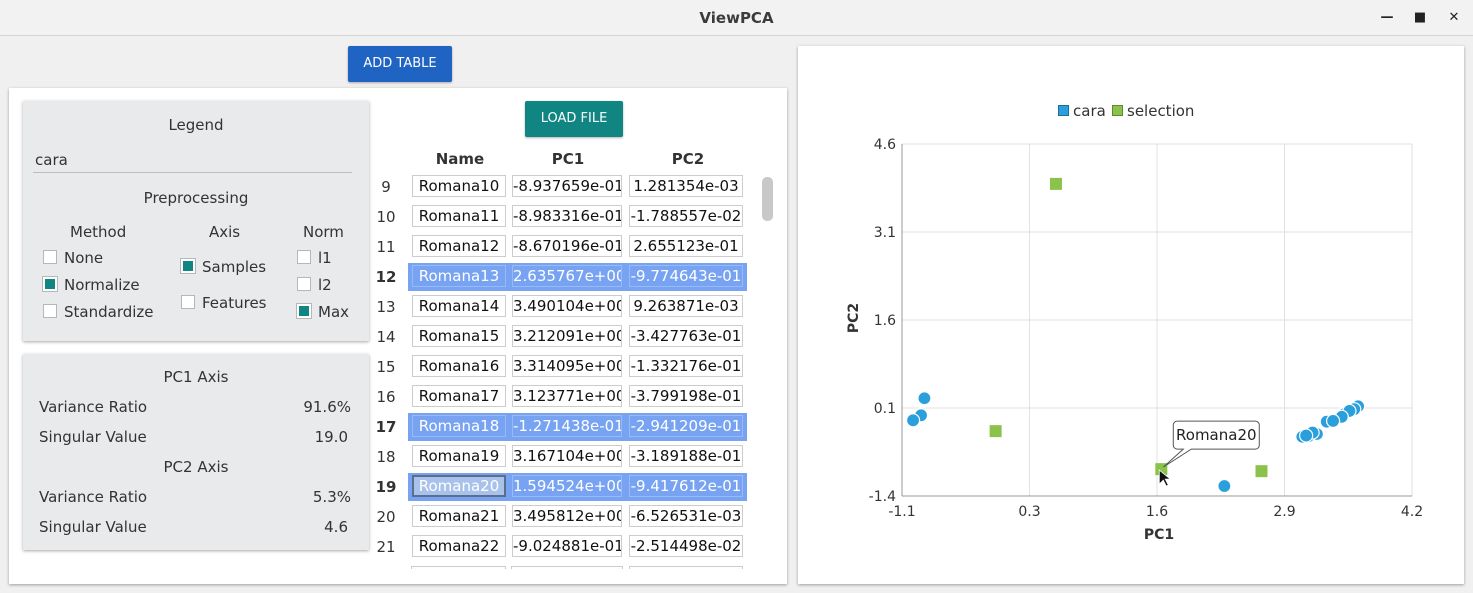 This screenshot has height=593, width=1473. Describe the element at coordinates (1063, 110) in the screenshot. I see `legend-swatch-cara` at that location.